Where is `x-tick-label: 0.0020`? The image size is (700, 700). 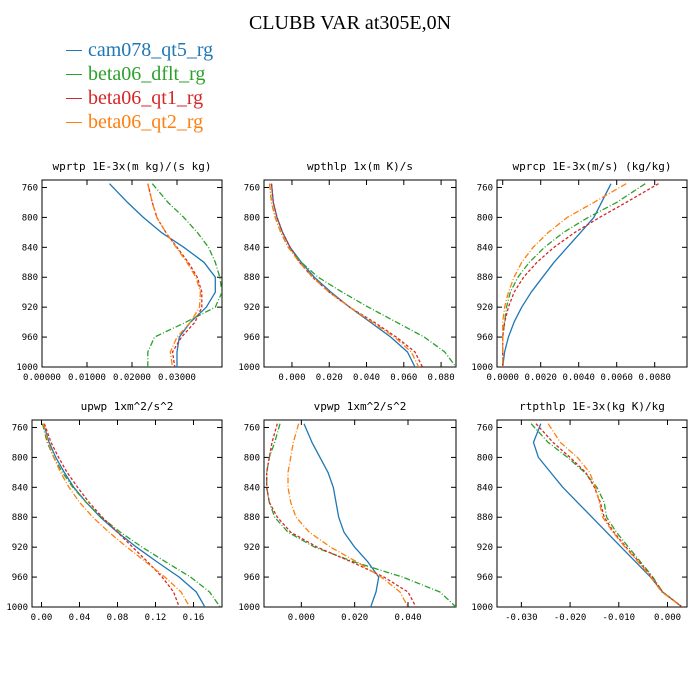
x-tick-label: 0.0020 is located at coordinates (540, 378).